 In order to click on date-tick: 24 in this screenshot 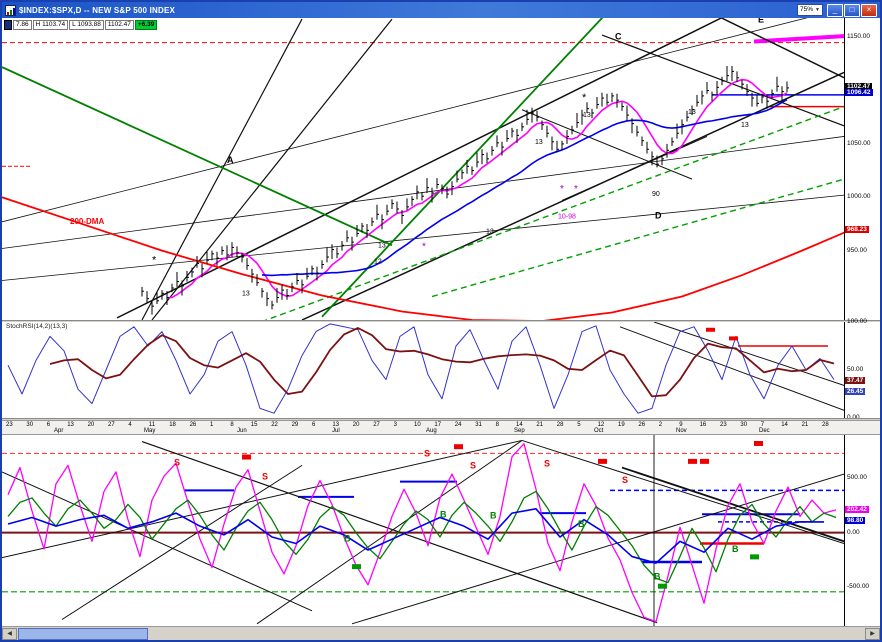, I will do `click(458, 425)`.